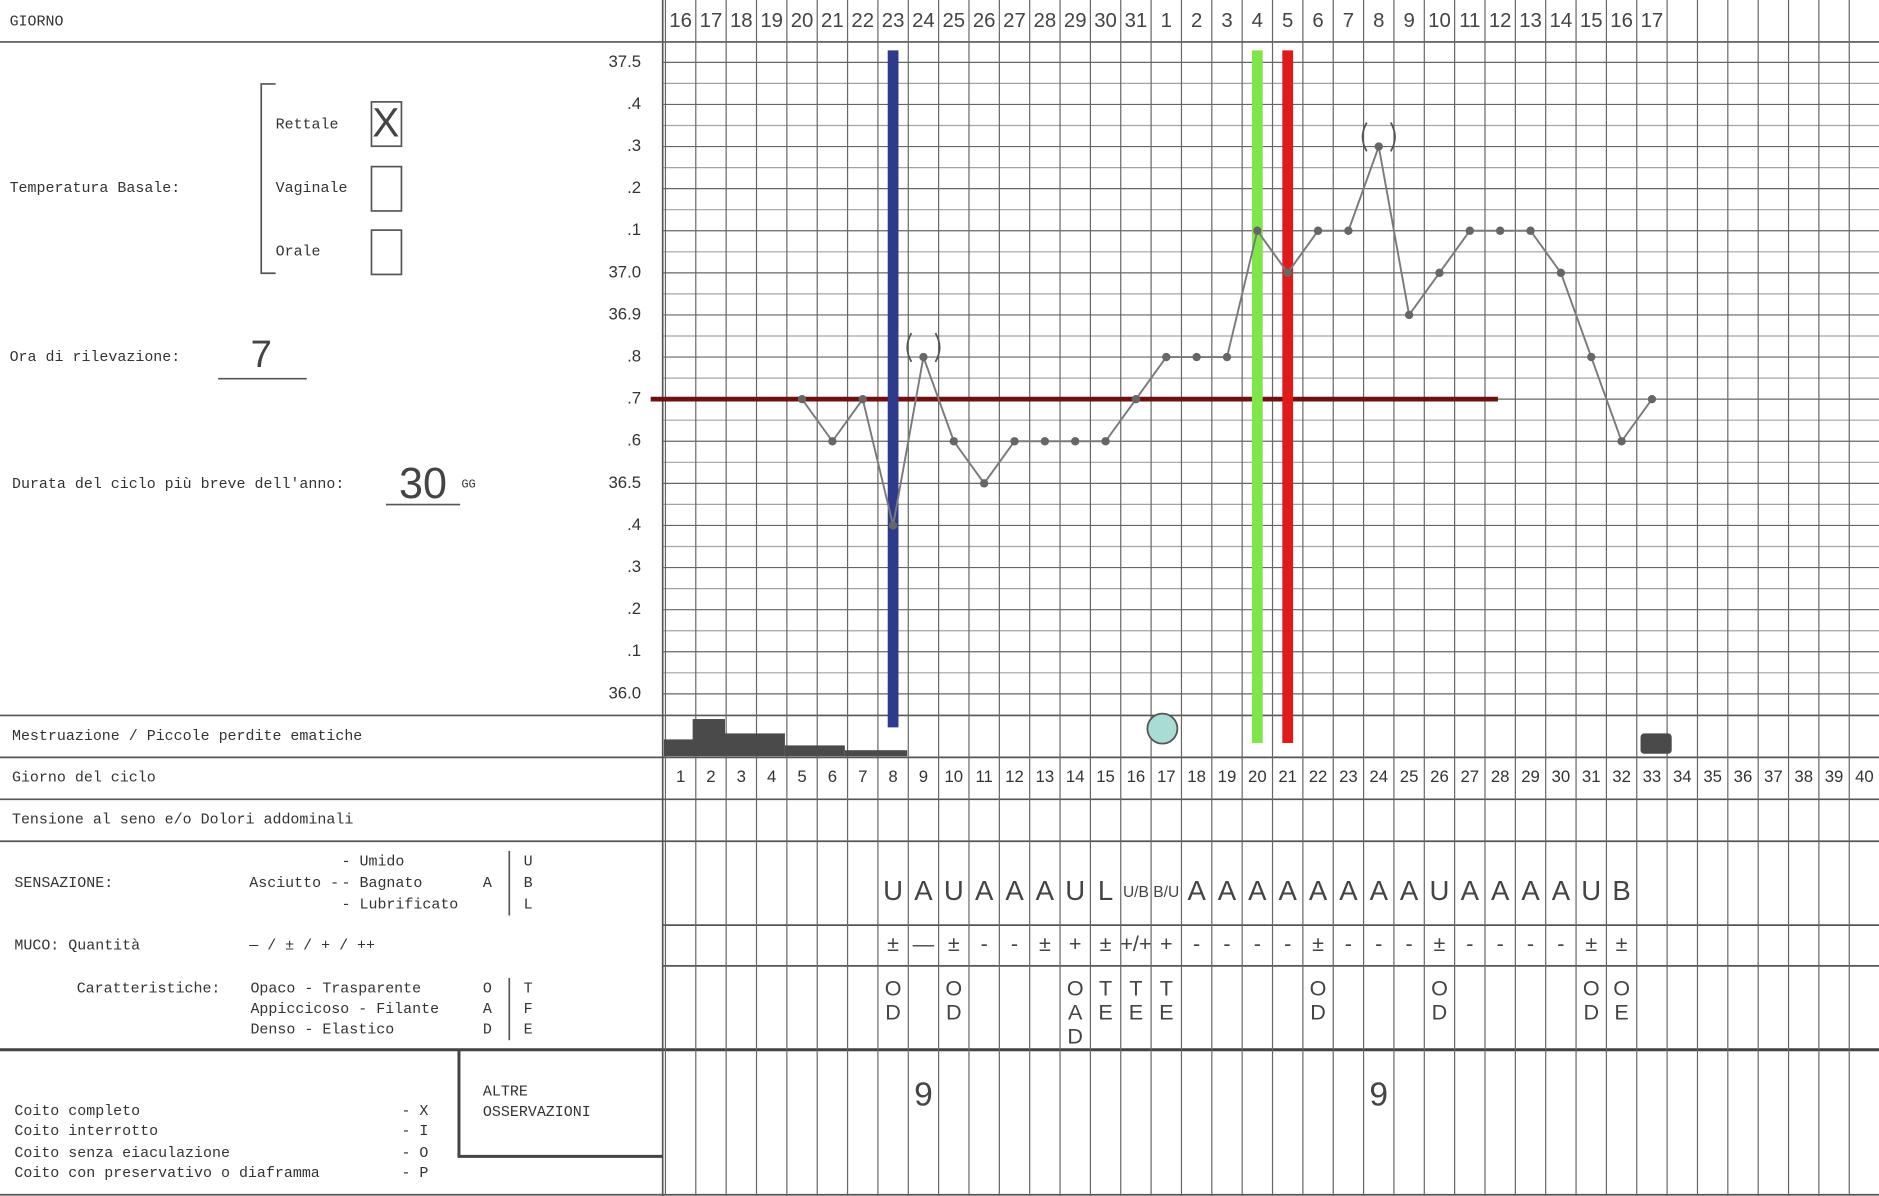  What do you see at coordinates (528, 1010) in the screenshot?
I see `char-code: F` at bounding box center [528, 1010].